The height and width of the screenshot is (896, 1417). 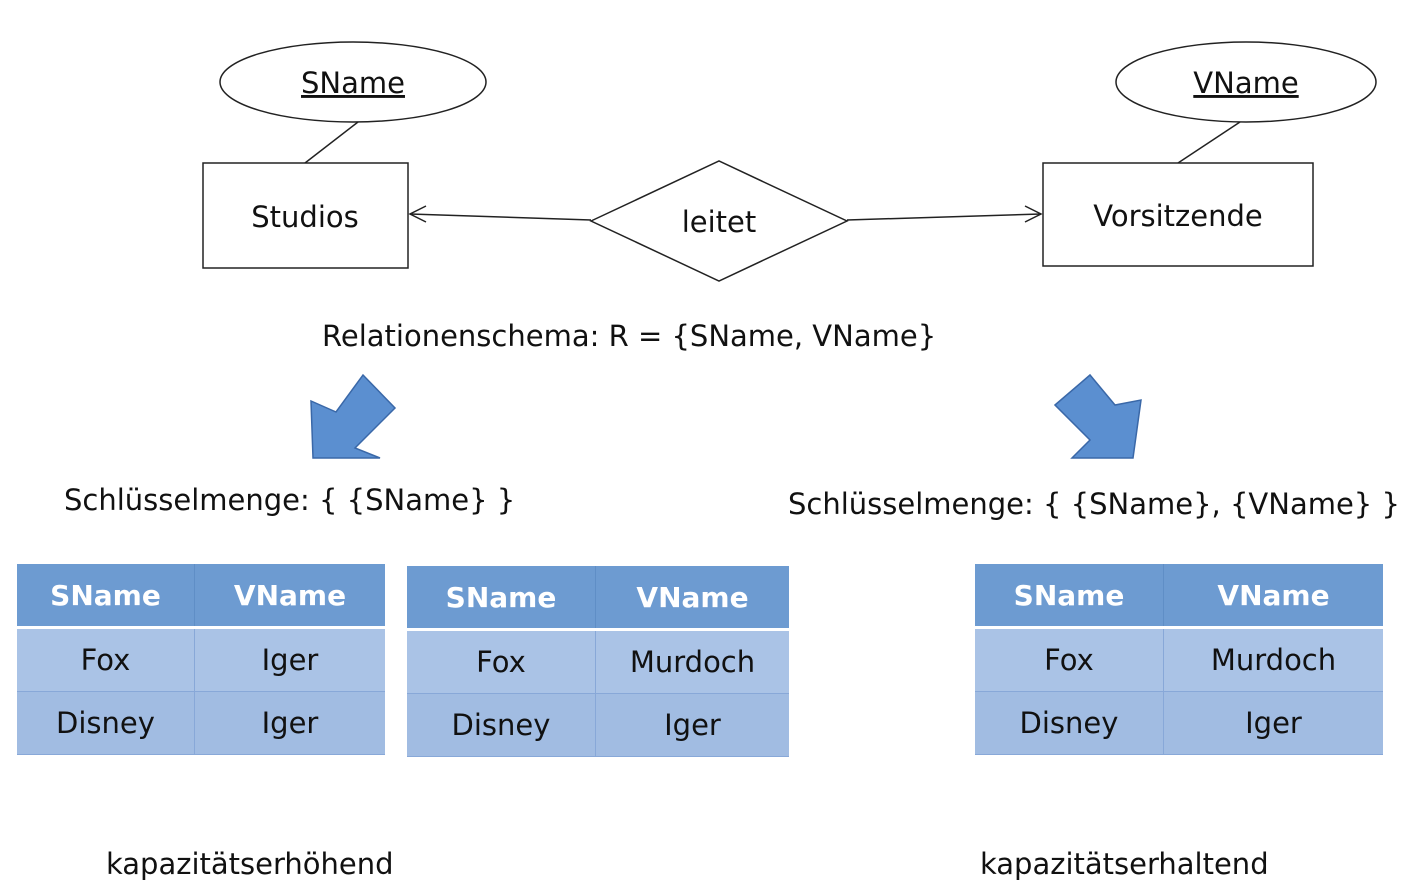 I want to click on relationship-diamond, so click(x=719, y=221).